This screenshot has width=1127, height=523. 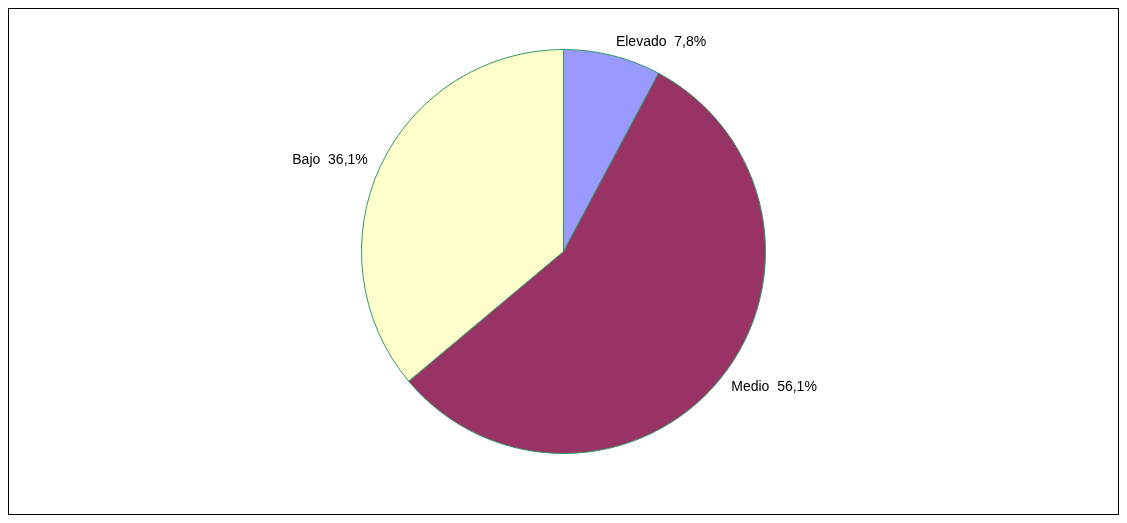 I want to click on slice-label: Medio 56,1%, so click(x=774, y=386).